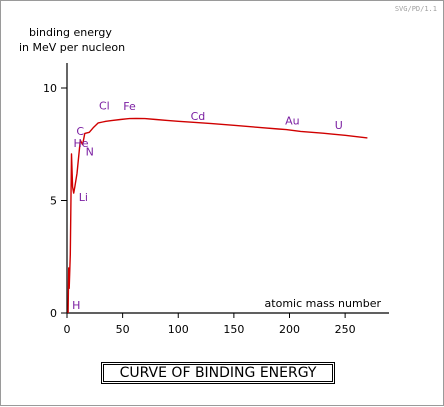 The height and width of the screenshot is (407, 444). What do you see at coordinates (67, 329) in the screenshot?
I see `x-tick-label: 0` at bounding box center [67, 329].